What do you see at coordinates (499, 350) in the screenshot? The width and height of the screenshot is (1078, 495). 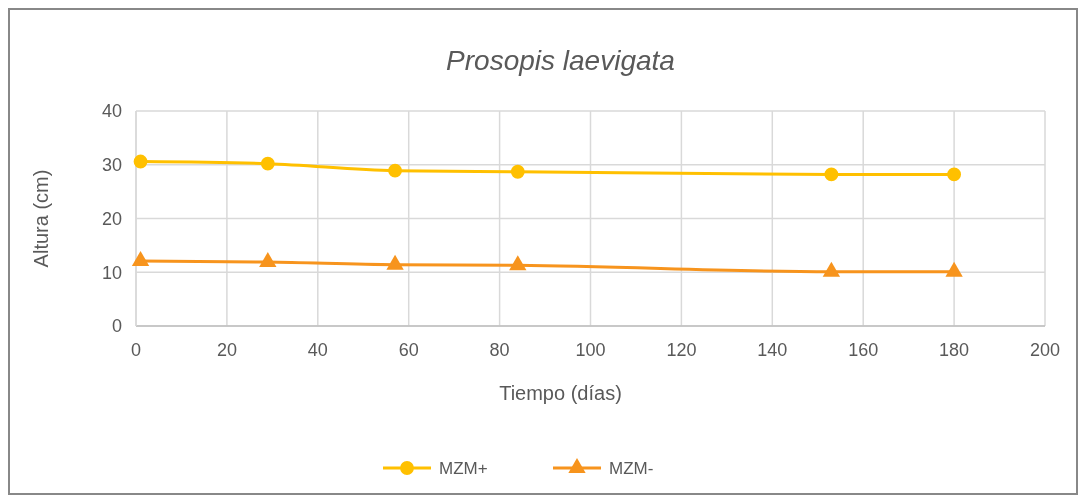 I see `x-tick-label: 80` at bounding box center [499, 350].